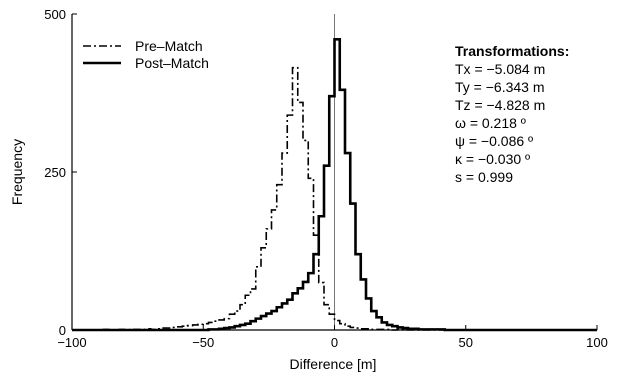  I want to click on annotation-line-omega: ω = 0.218 º, so click(490, 123).